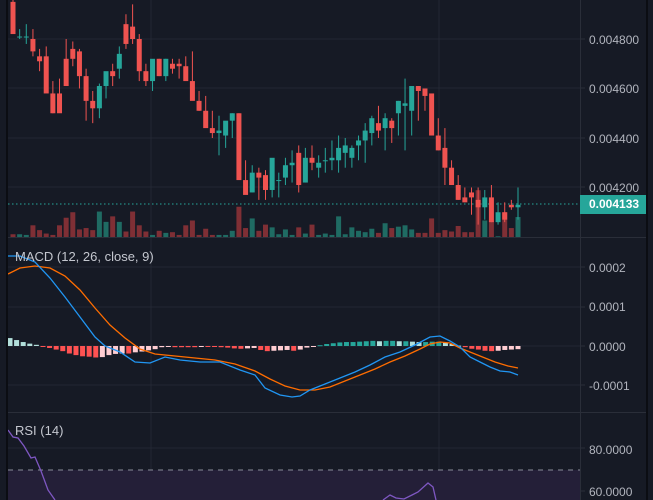 This screenshot has width=653, height=500. Describe the element at coordinates (614, 89) in the screenshot. I see `price-axis-label: 0.004600` at that location.